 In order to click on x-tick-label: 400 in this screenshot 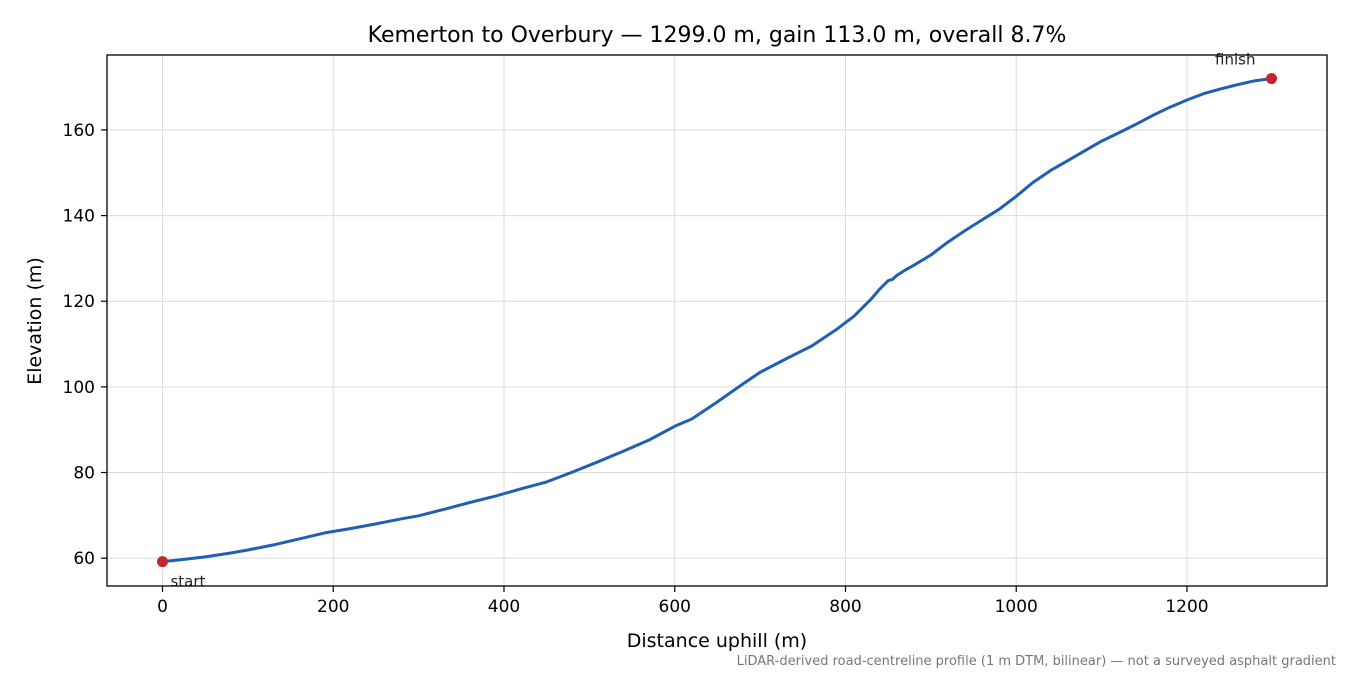, I will do `click(504, 607)`.